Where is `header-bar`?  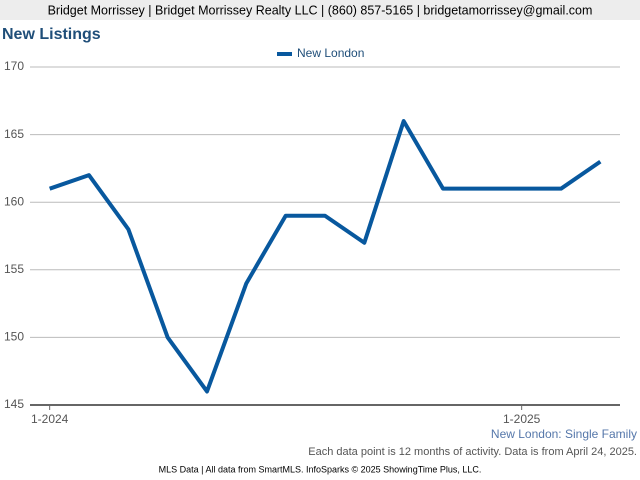 header-bar is located at coordinates (320, 10).